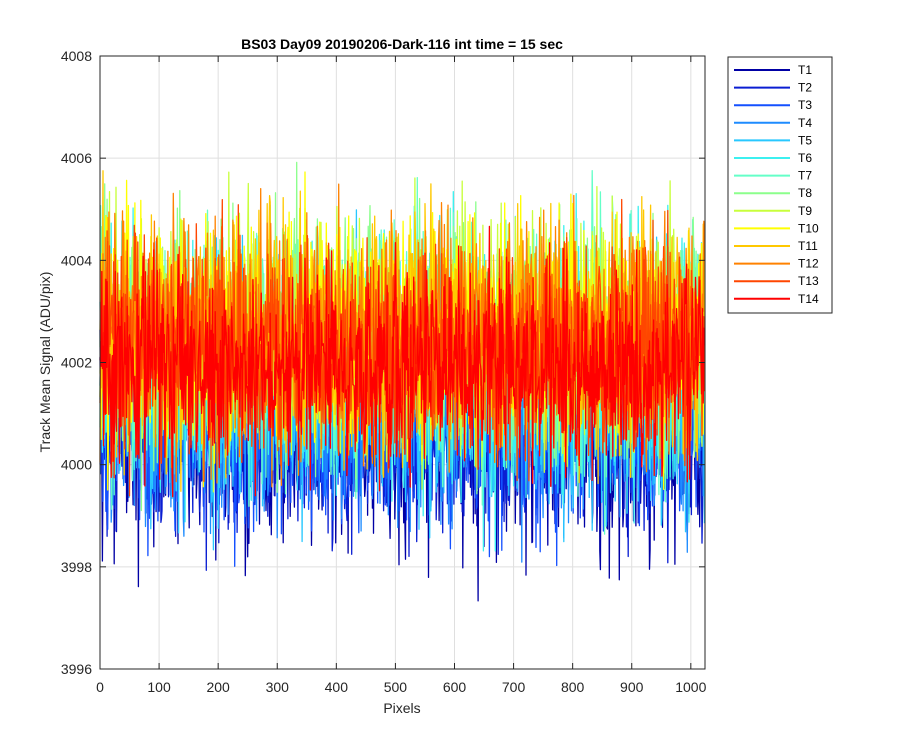 This screenshot has height=750, width=900. What do you see at coordinates (690, 687) in the screenshot?
I see `x-tick-label: 1000` at bounding box center [690, 687].